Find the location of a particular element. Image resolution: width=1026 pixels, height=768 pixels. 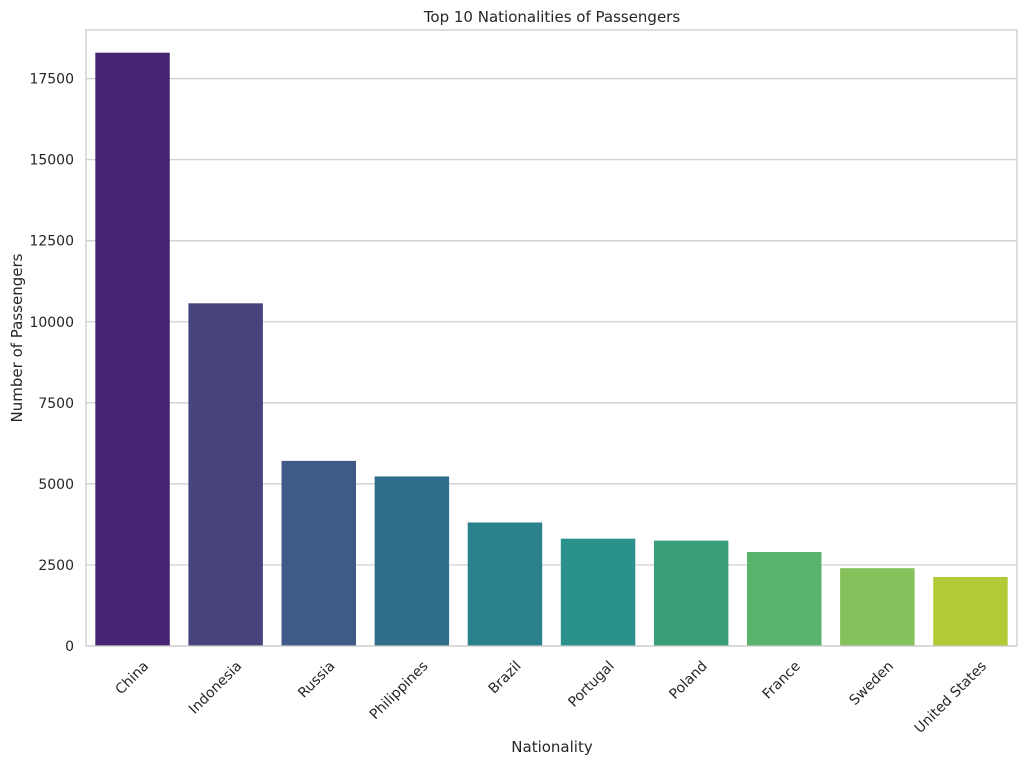

y-tick-label-5: 12500 is located at coordinates (51, 242).